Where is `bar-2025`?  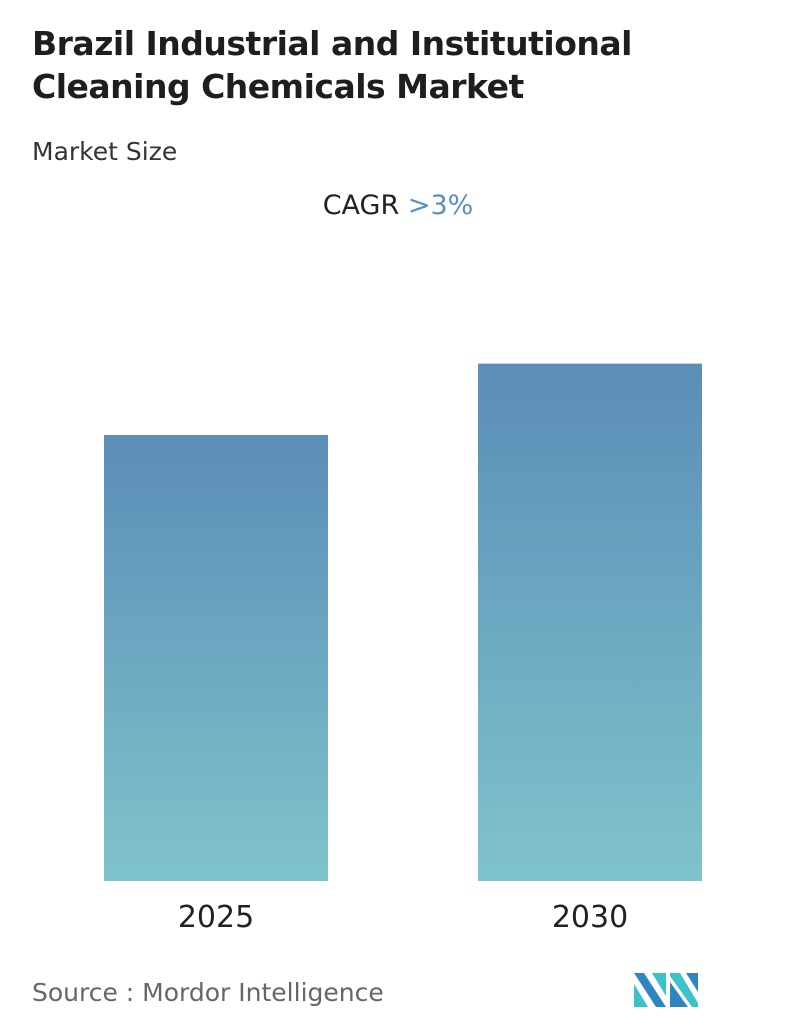 bar-2025 is located at coordinates (216, 658).